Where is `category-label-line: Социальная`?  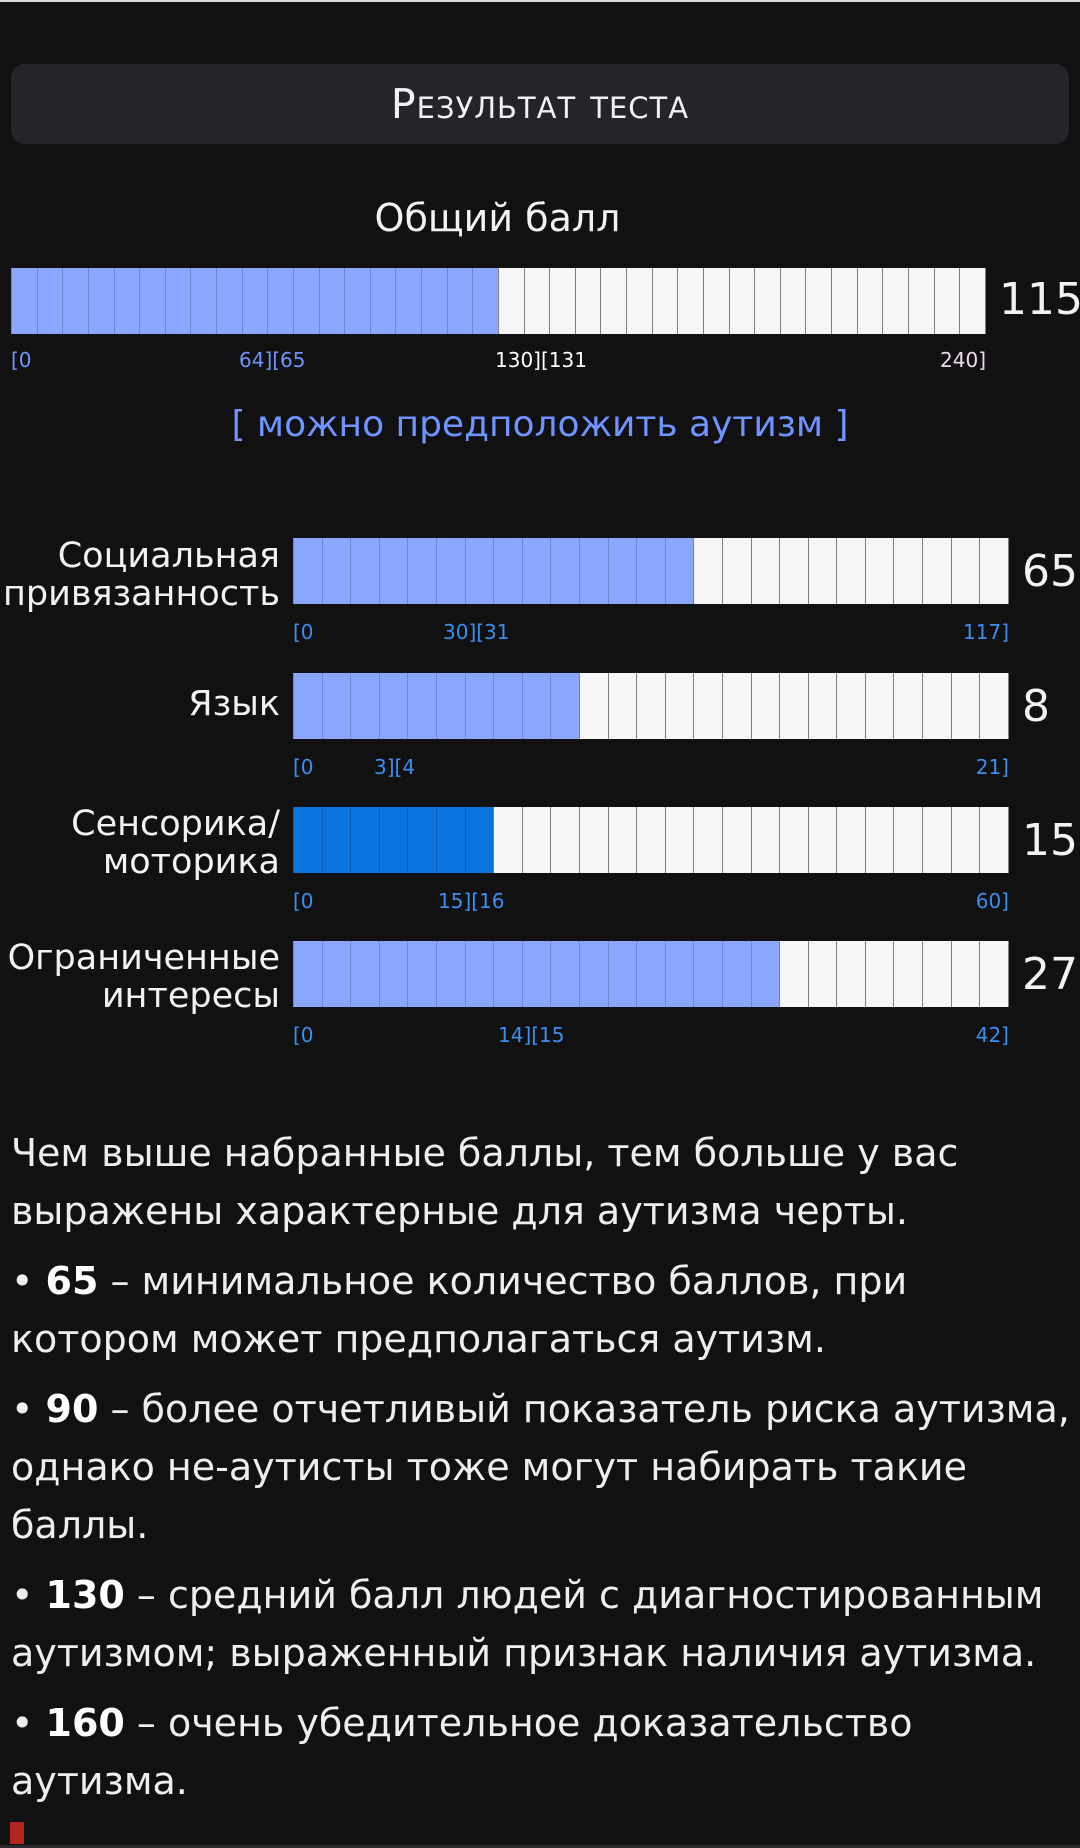
category-label-line: Социальная is located at coordinates (168, 556).